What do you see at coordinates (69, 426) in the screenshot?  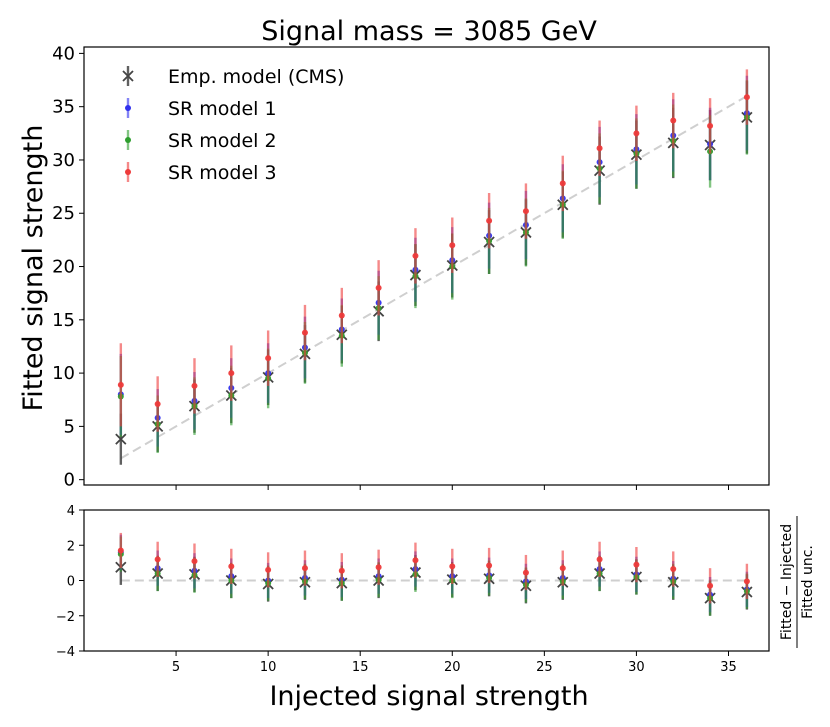 I see `y-tick-label: 5` at bounding box center [69, 426].